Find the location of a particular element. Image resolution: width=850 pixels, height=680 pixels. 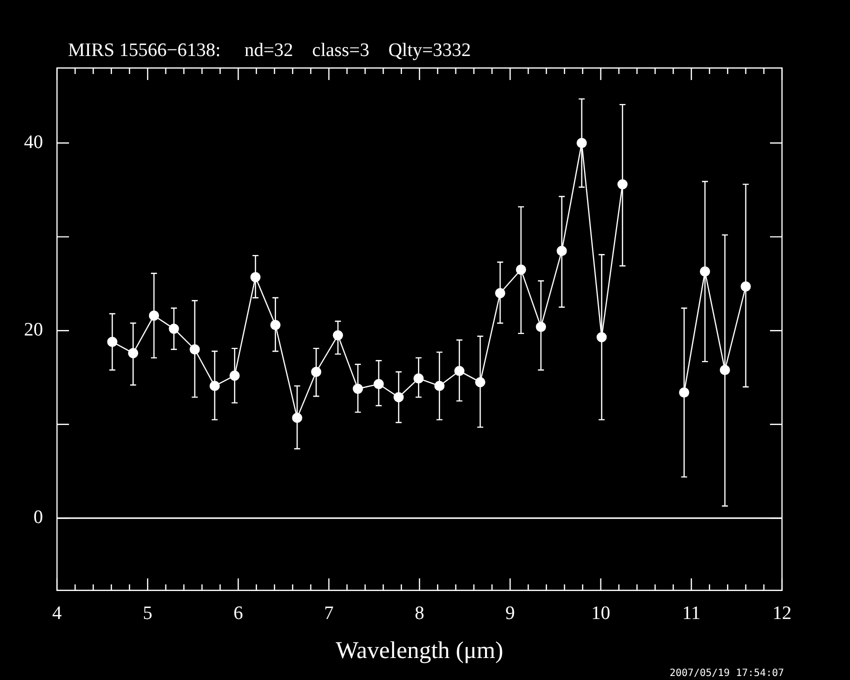

x-tick-label: 7 is located at coordinates (329, 613).